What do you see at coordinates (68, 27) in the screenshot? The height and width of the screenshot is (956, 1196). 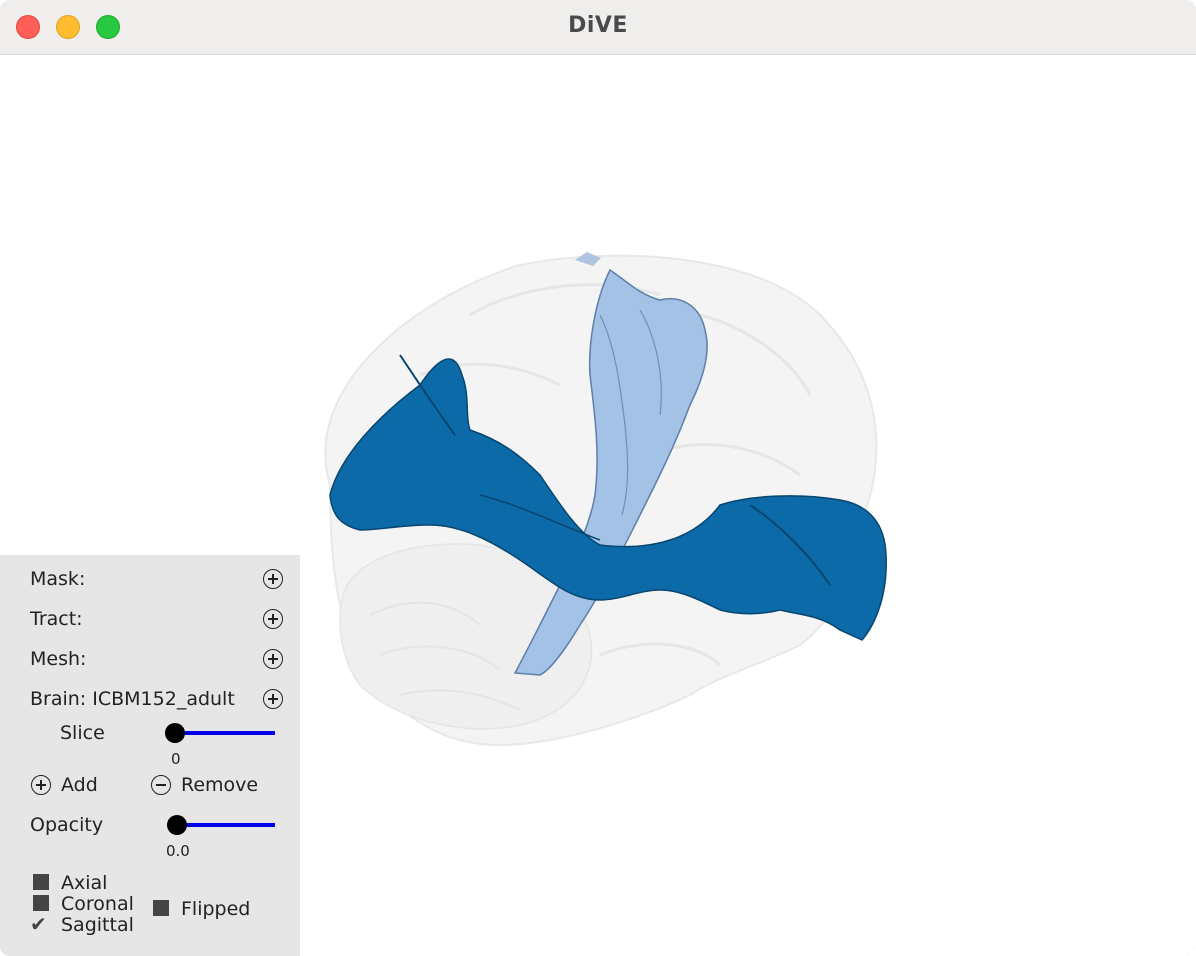 I see `minimize-window-button` at bounding box center [68, 27].